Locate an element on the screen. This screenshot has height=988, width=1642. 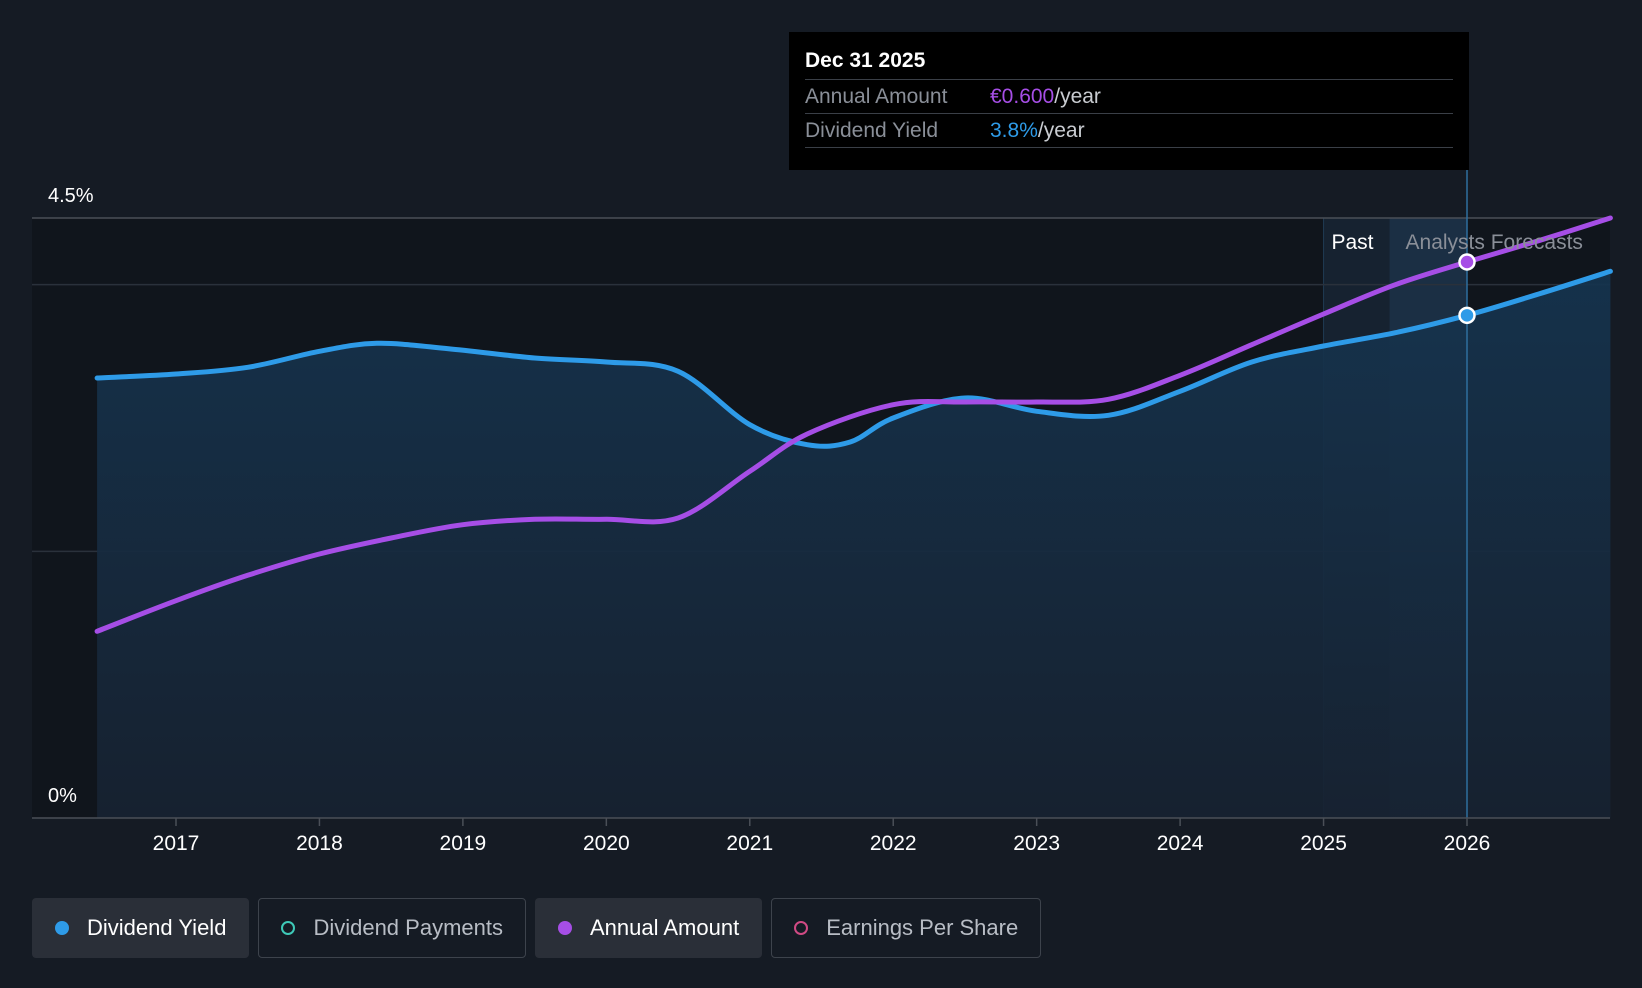
legend-item-annual-amount: Annual Amount is located at coordinates (648, 928).